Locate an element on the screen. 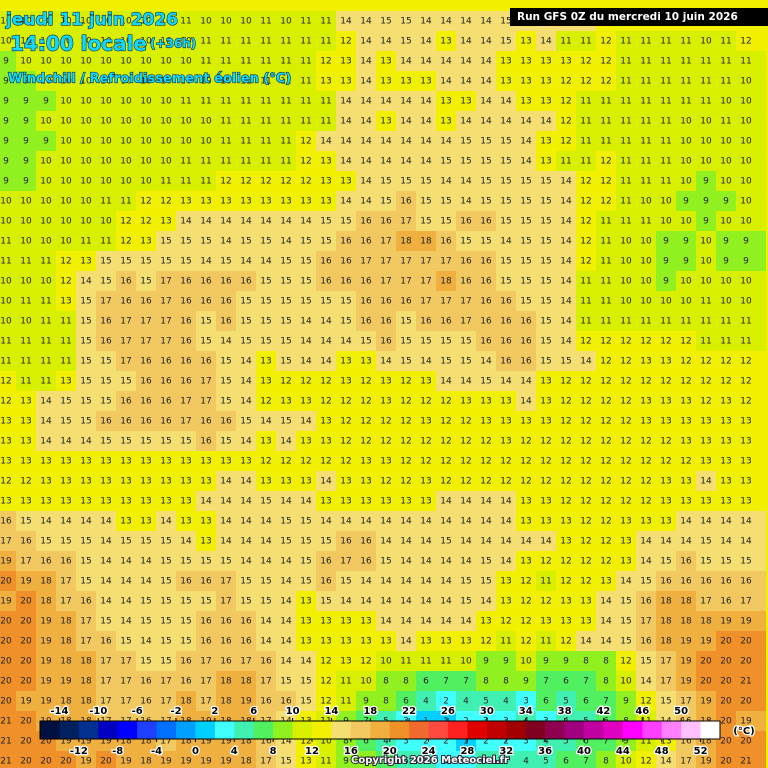  grid-value: 21 is located at coordinates (5, 742).